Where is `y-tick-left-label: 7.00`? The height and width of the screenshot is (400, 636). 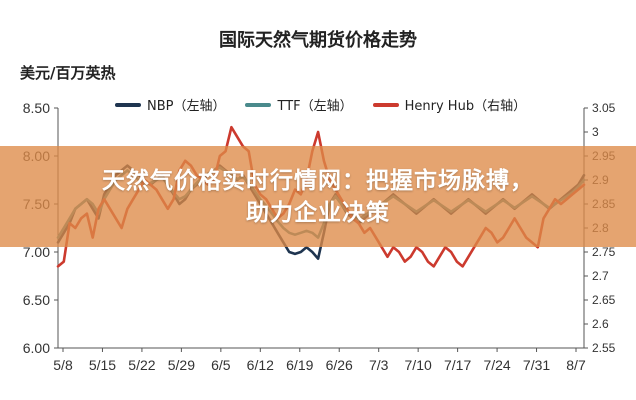
y-tick-left-label: 7.00 is located at coordinates (36, 252).